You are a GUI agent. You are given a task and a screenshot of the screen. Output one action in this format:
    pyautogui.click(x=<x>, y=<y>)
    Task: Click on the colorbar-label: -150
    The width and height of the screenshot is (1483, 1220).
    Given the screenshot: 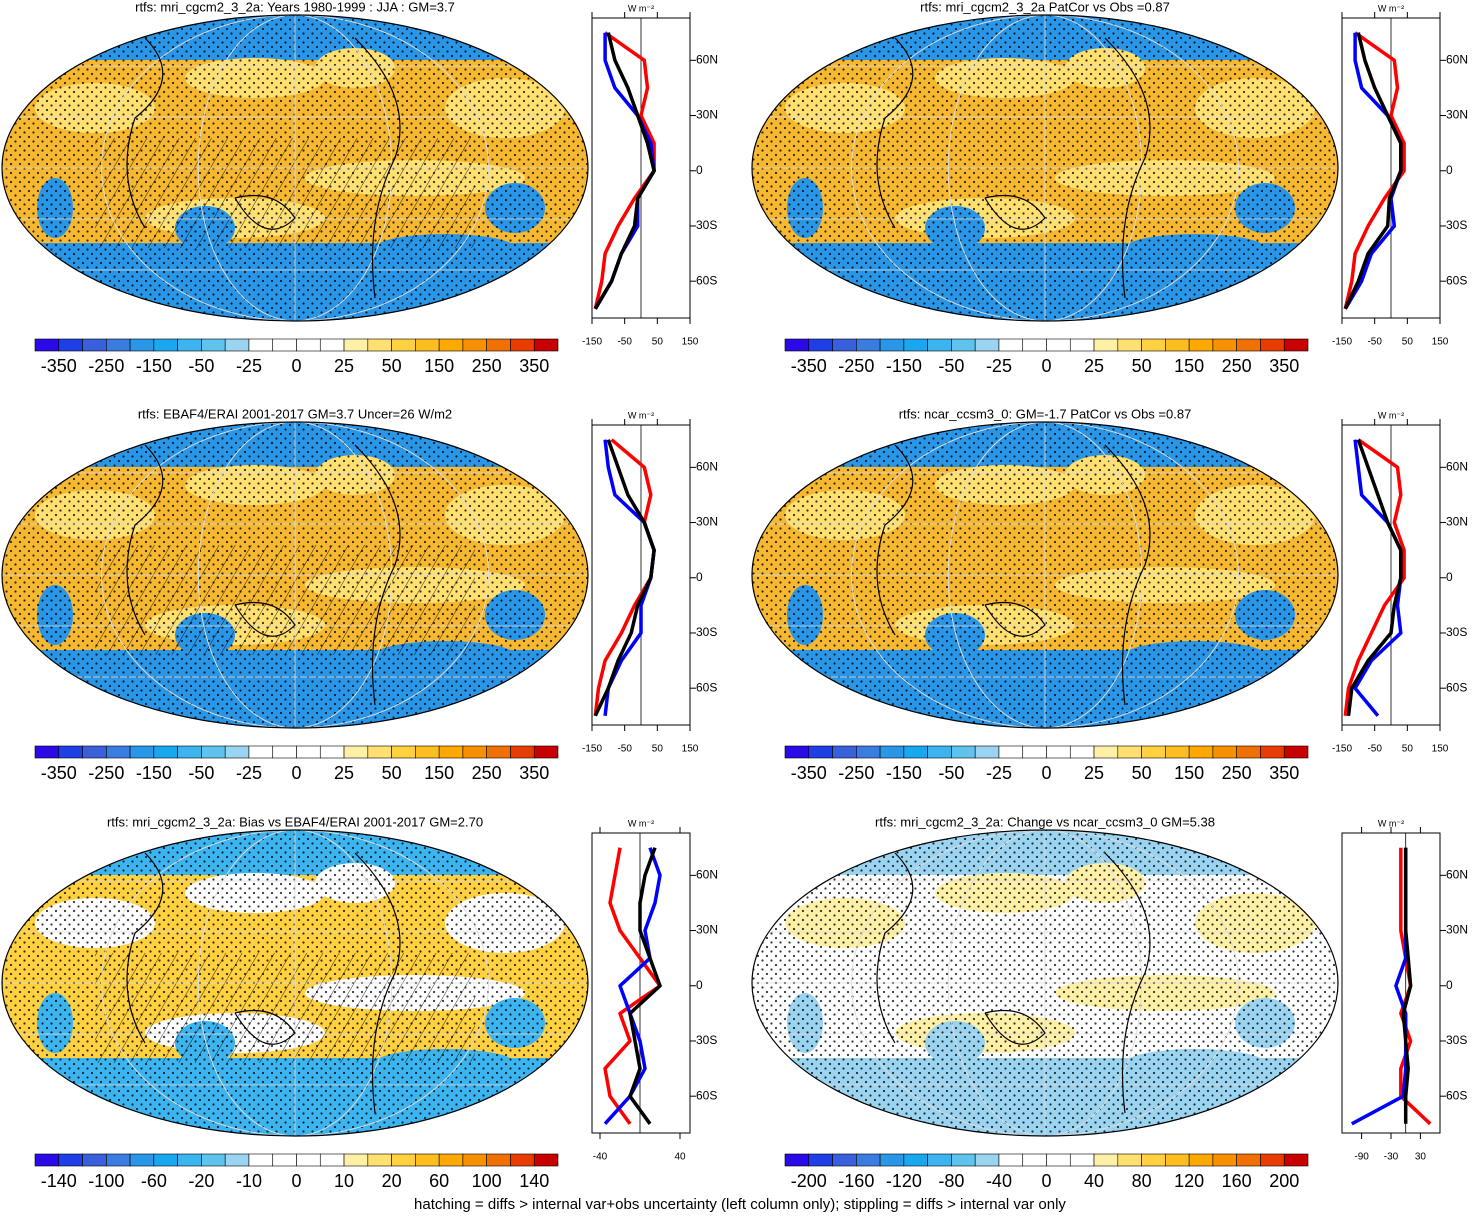 What is the action you would take?
    pyautogui.click(x=154, y=773)
    